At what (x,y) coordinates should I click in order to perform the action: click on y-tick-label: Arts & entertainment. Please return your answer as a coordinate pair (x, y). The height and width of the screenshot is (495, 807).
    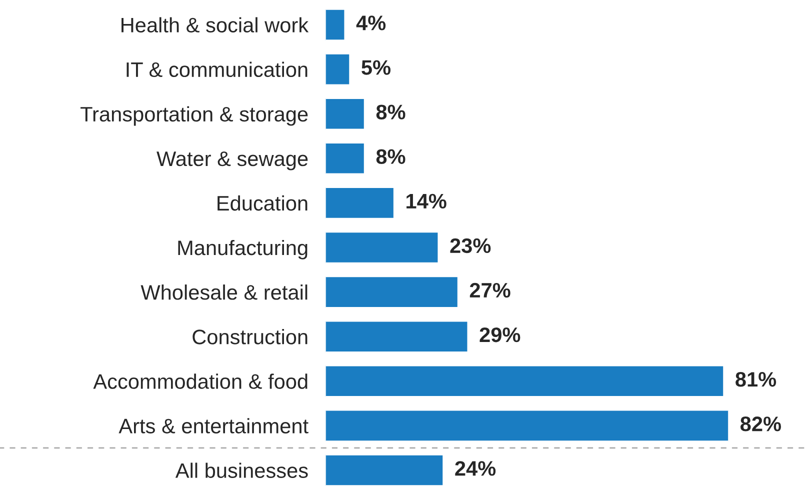
    Looking at the image, I should click on (213, 426).